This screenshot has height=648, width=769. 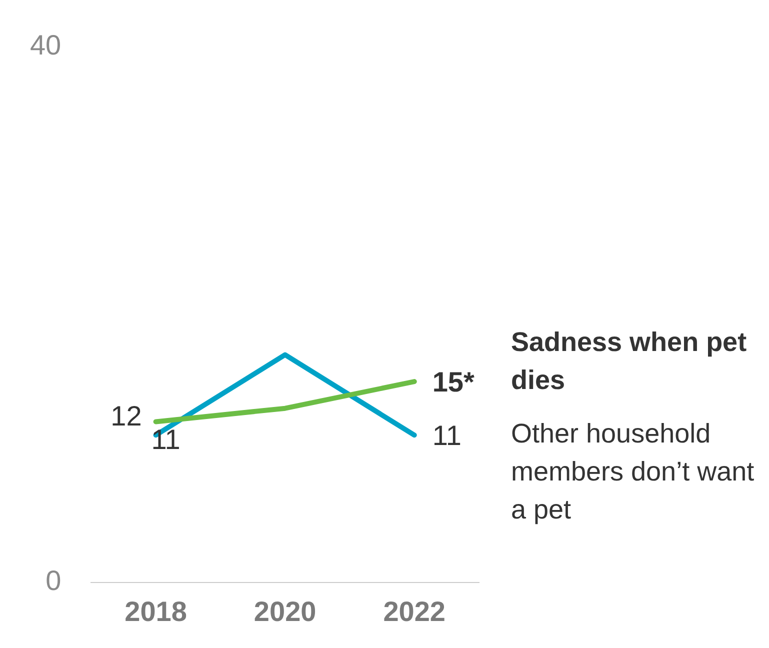 I want to click on text: Sadness when pet dies, so click(x=629, y=361).